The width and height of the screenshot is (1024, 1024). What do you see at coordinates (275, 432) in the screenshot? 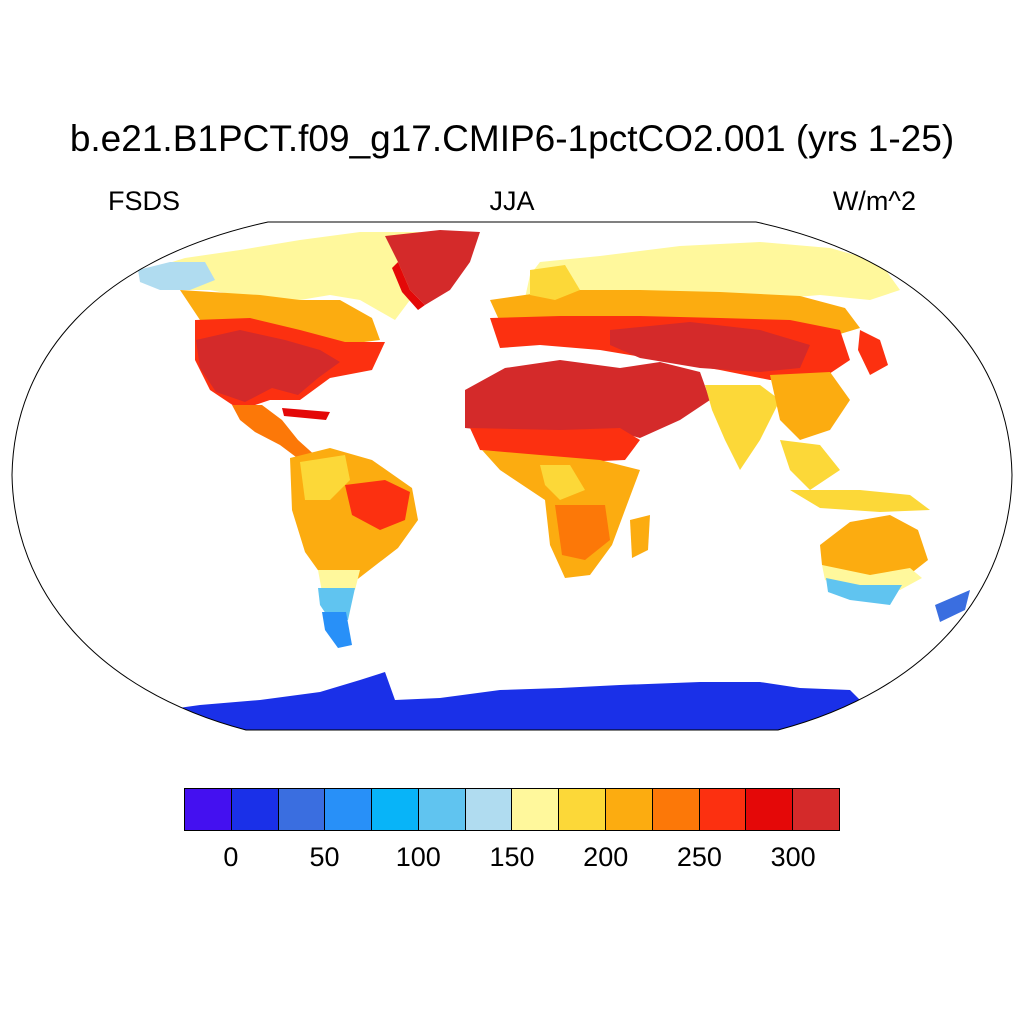
I see `central-america` at bounding box center [275, 432].